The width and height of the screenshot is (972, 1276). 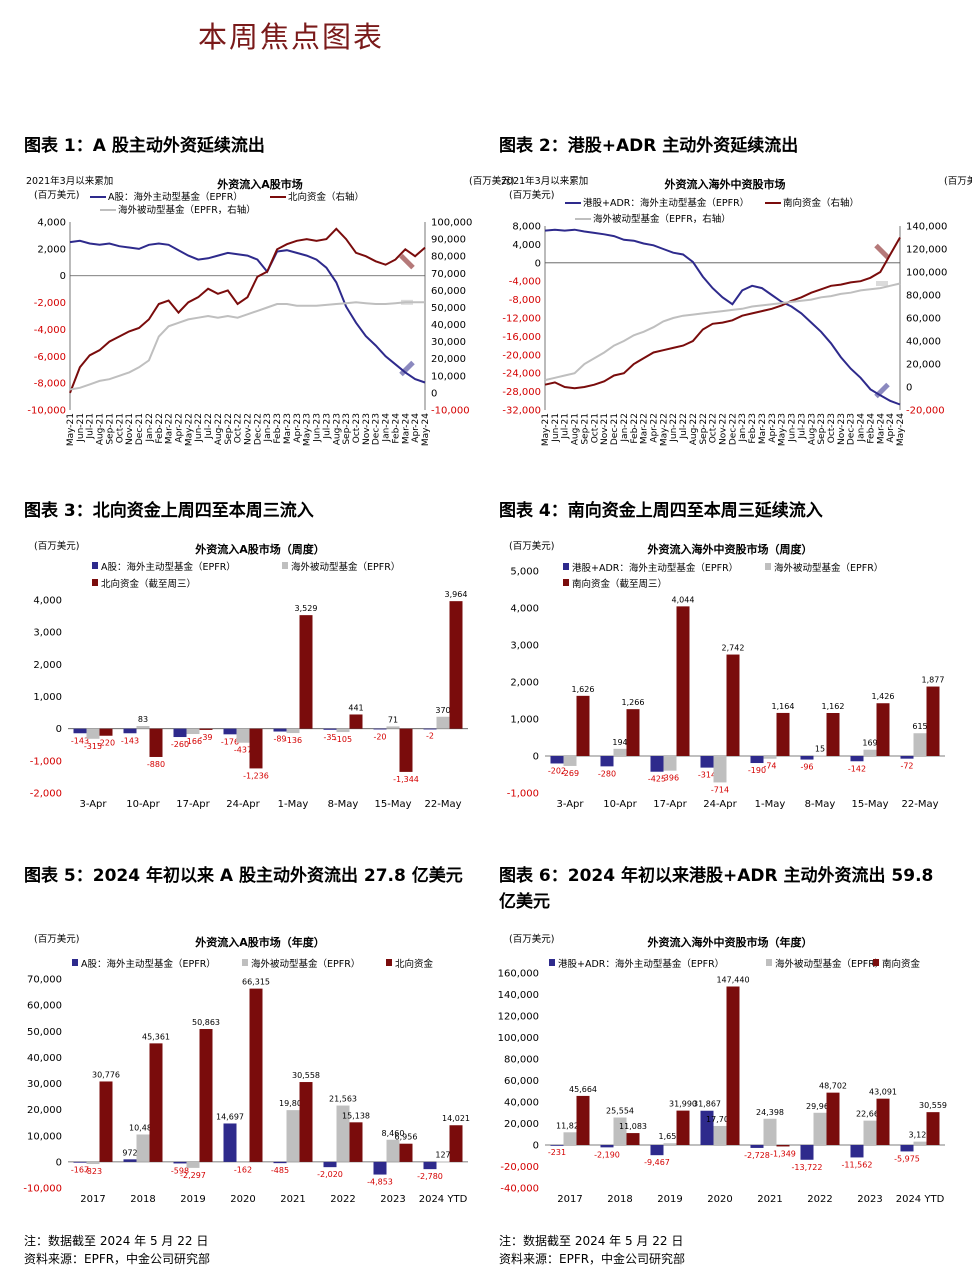 What do you see at coordinates (753, 428) in the screenshot?
I see `x-tick-label: Feb-23` at bounding box center [753, 428].